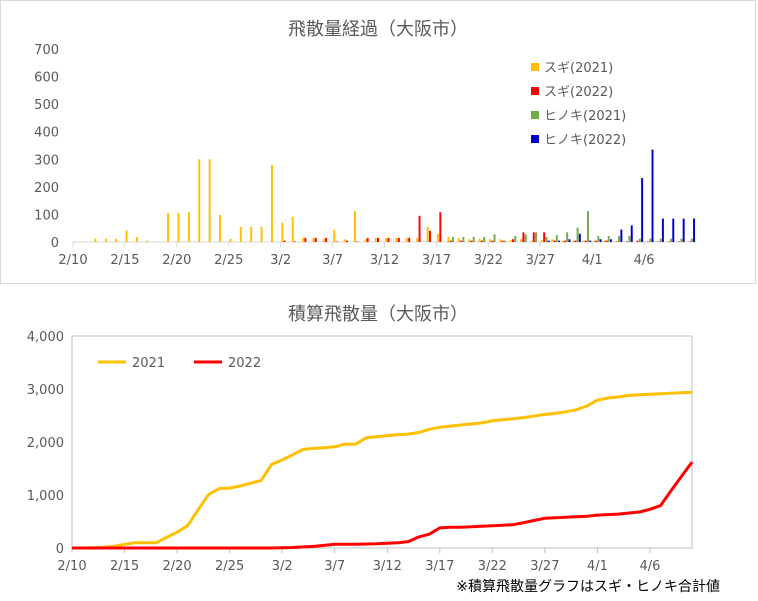 This screenshot has height=601, width=758. I want to click on bar-x-tick-label: 2/15, so click(124, 260).